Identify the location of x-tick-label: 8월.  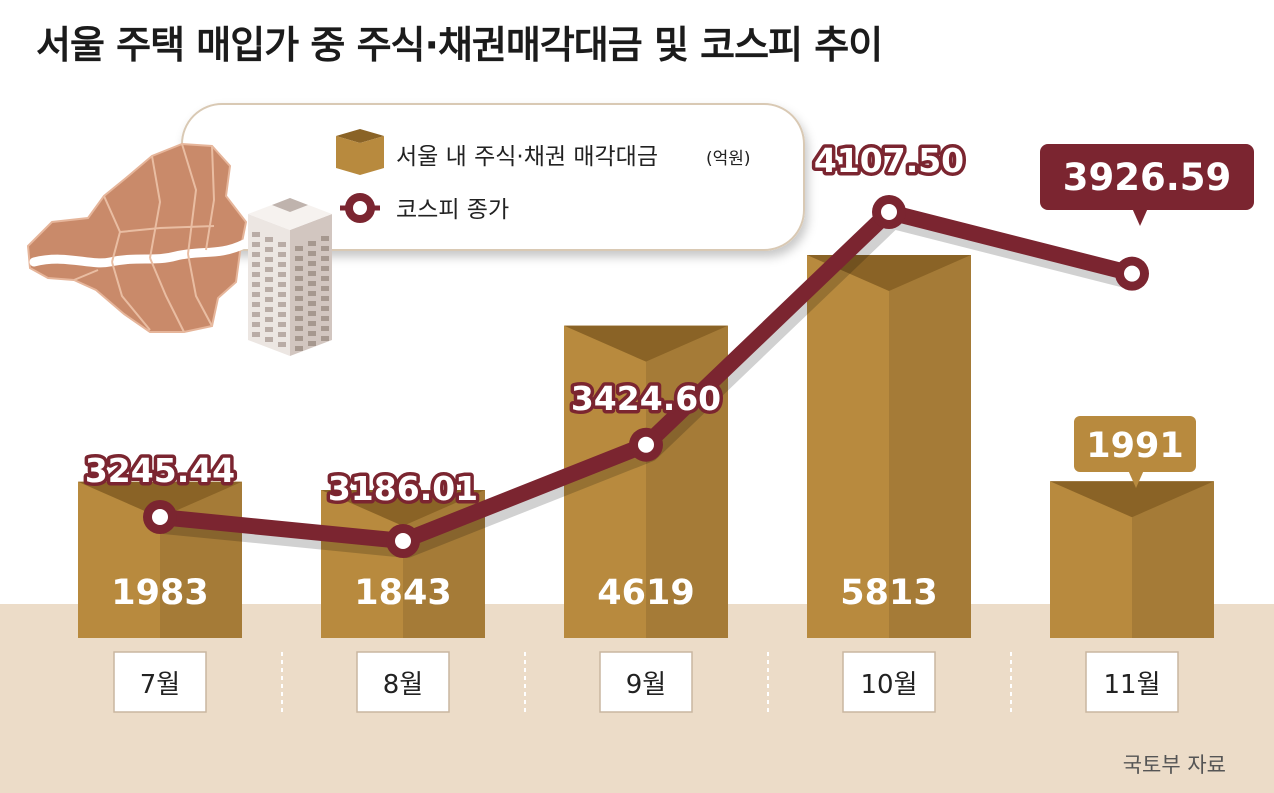
(403, 685).